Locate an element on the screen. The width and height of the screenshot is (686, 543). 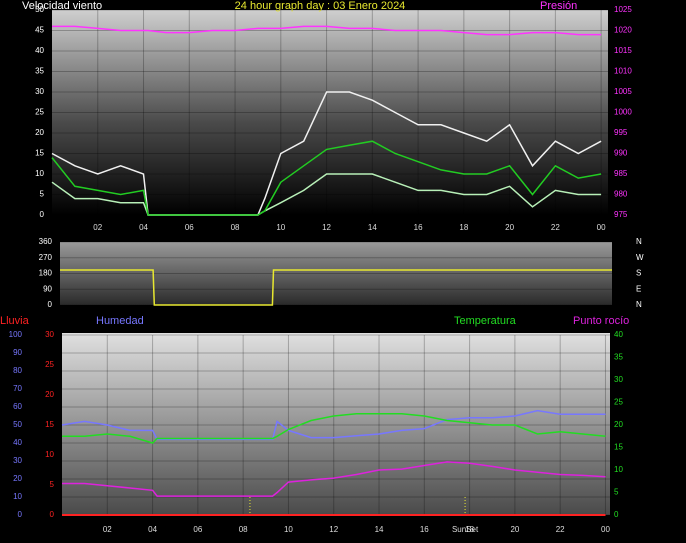
y2-tick-label: 985 is located at coordinates (621, 173).